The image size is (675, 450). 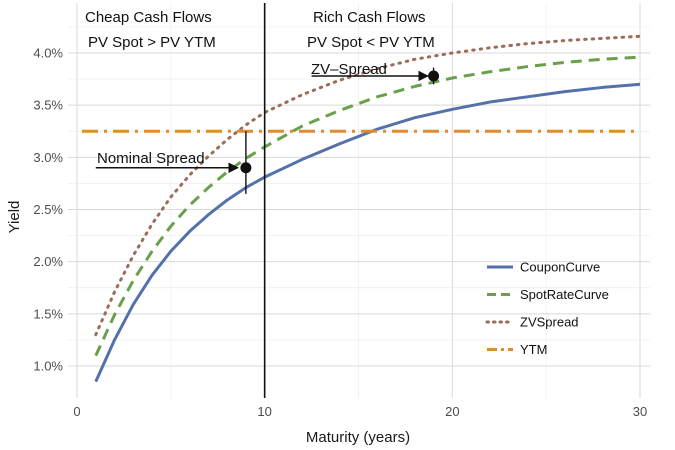 I want to click on y-tick-label: 2.0%, so click(x=48, y=261).